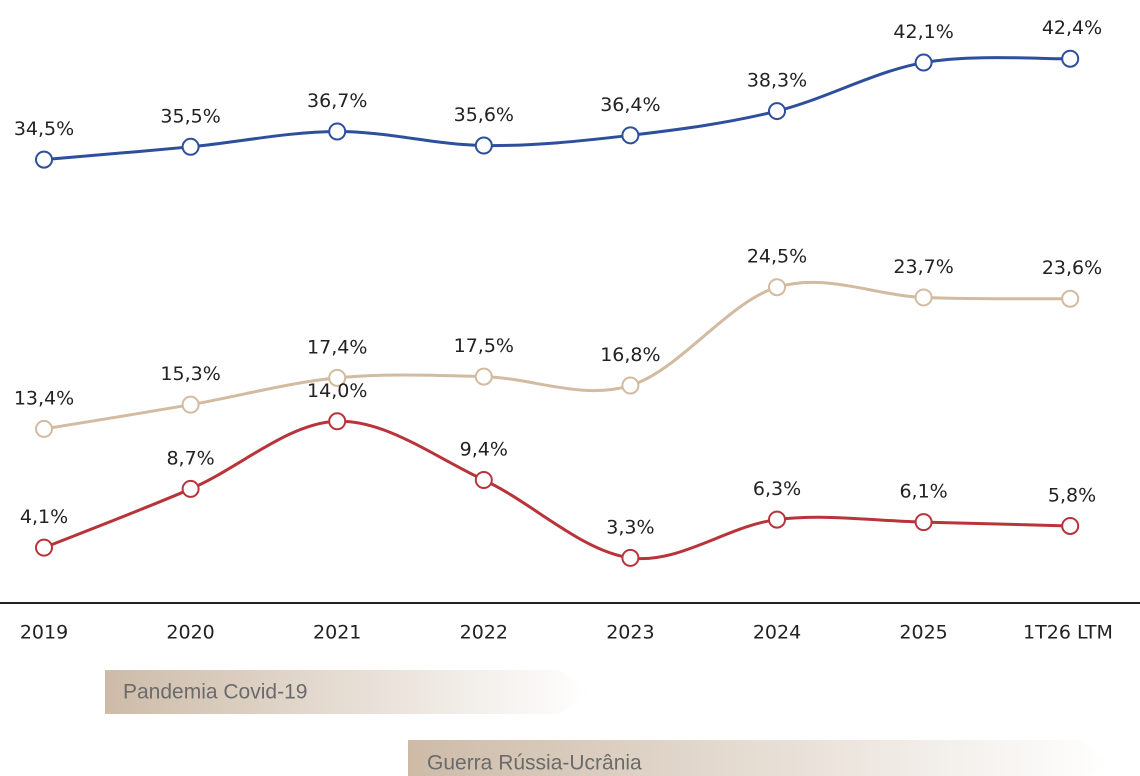  What do you see at coordinates (484, 346) in the screenshot?
I see `data-label: 17,5%` at bounding box center [484, 346].